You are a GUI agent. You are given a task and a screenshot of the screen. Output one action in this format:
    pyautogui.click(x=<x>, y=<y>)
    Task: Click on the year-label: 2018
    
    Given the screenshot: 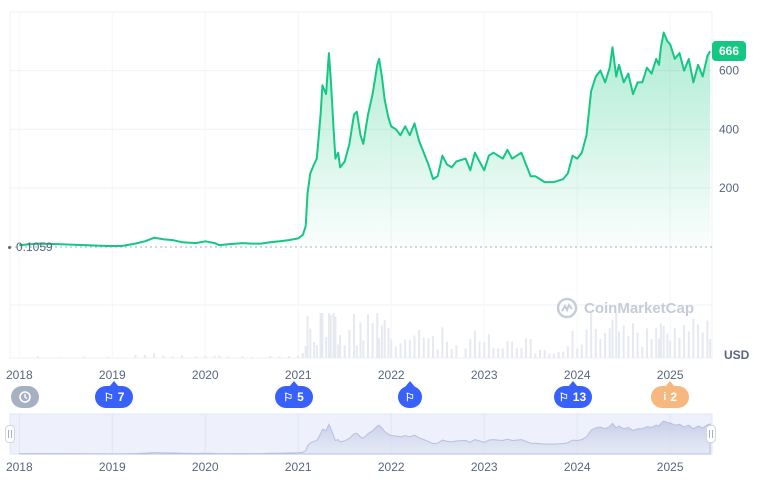 What is the action you would take?
    pyautogui.click(x=19, y=375)
    